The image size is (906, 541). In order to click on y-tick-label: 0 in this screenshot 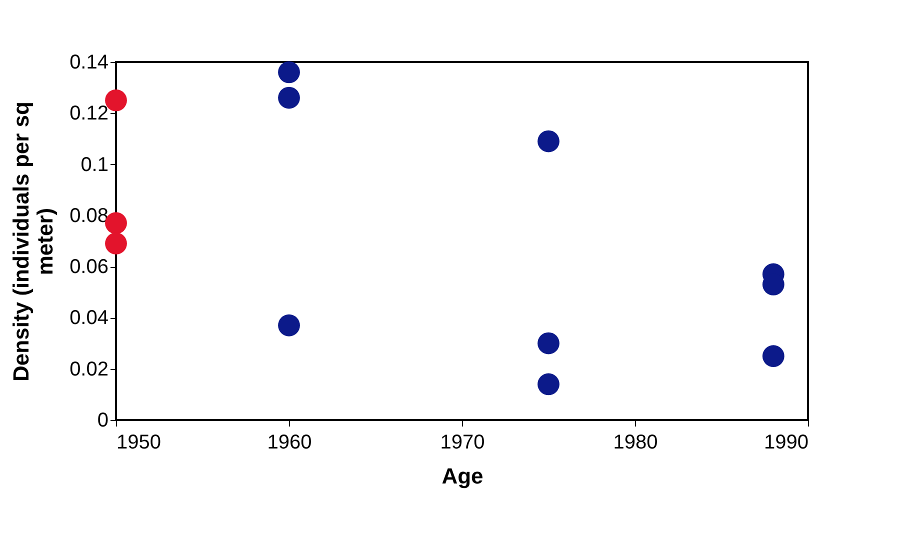, I will do `click(102, 421)`.